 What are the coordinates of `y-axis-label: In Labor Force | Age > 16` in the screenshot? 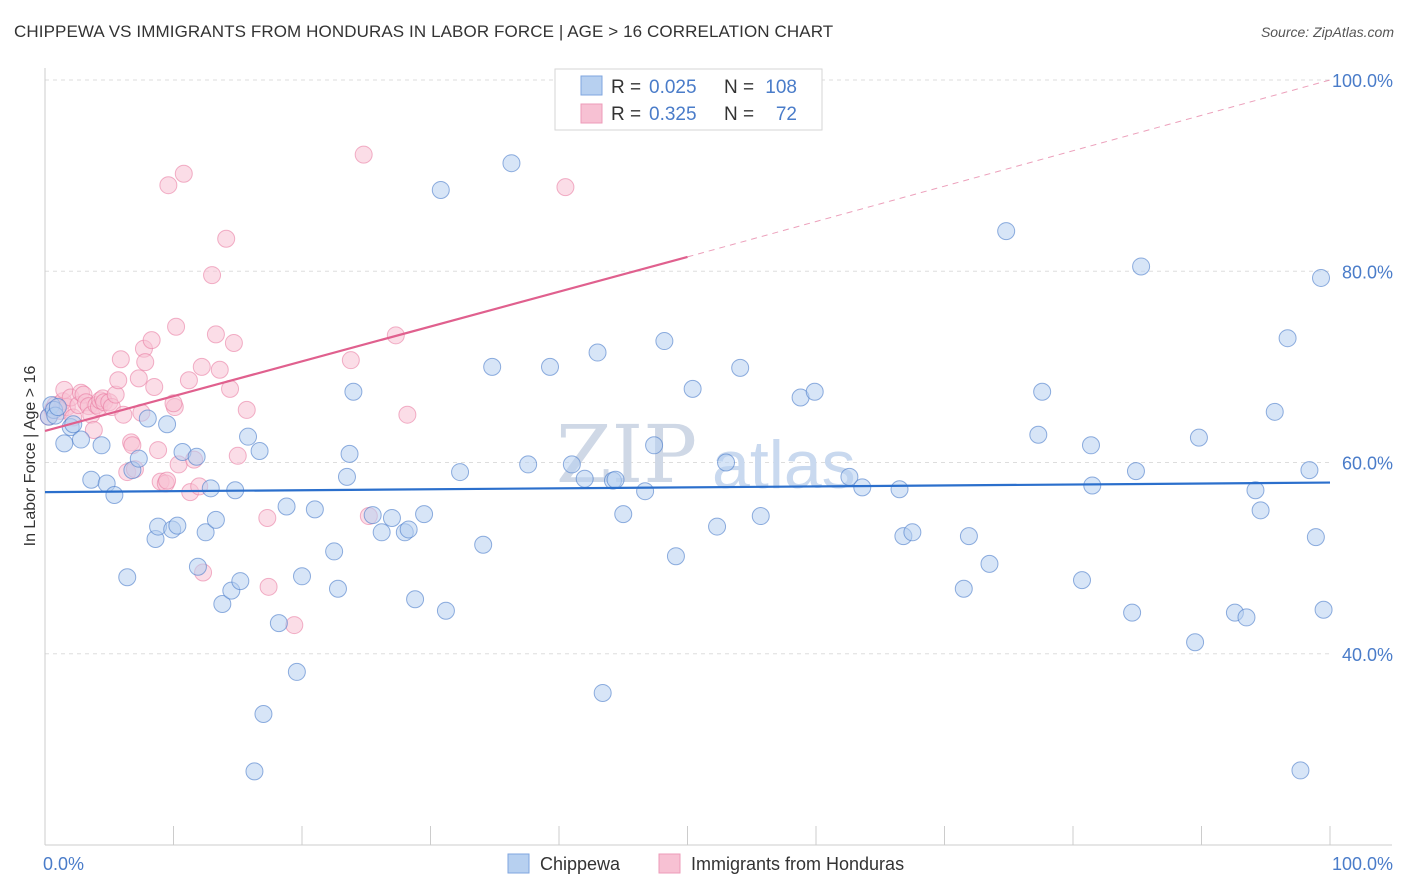 It's located at (30, 456).